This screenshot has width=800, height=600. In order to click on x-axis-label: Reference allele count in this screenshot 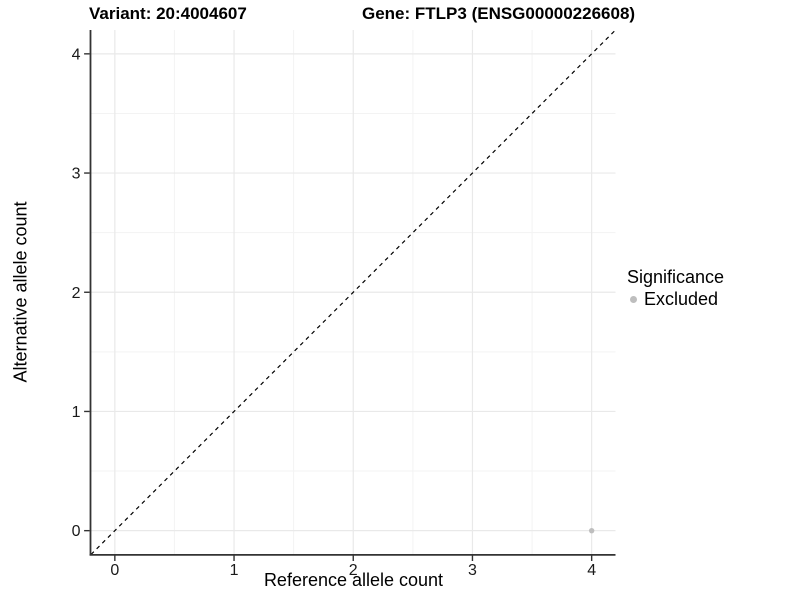, I will do `click(353, 580)`.